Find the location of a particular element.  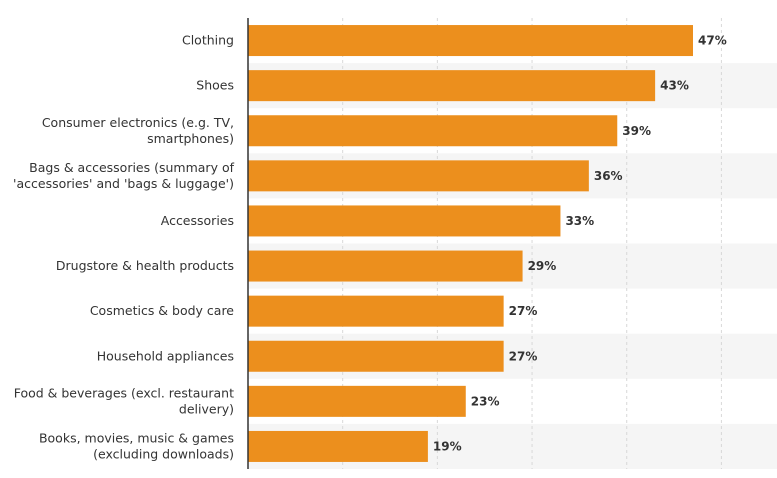

category-label: Drugstore & health products is located at coordinates (145, 265).